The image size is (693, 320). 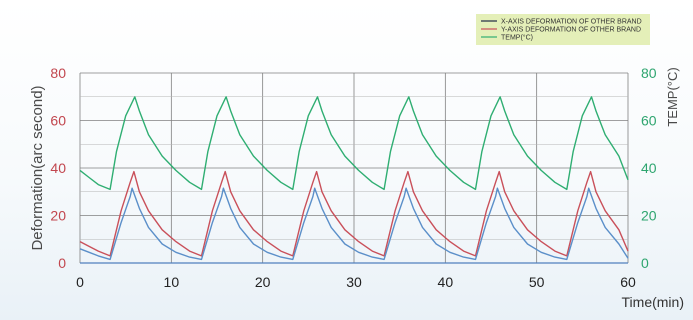 I want to click on x-tick-label: 10, so click(x=172, y=282).